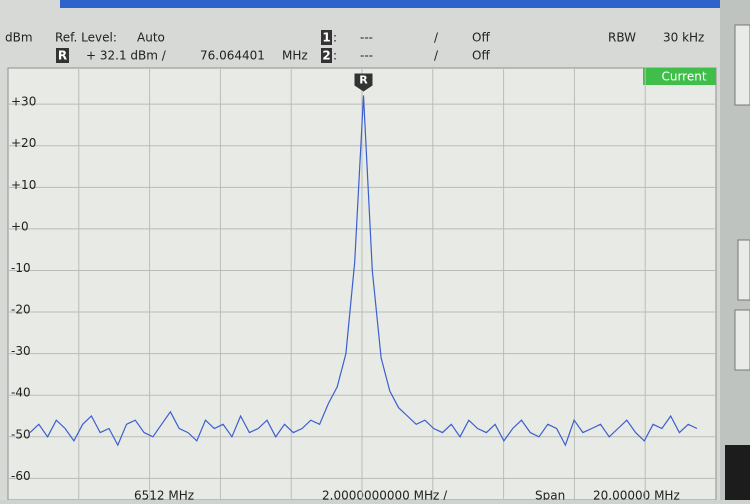  Describe the element at coordinates (86, 38) in the screenshot. I see `ref-level-label: Ref. Level:` at that location.